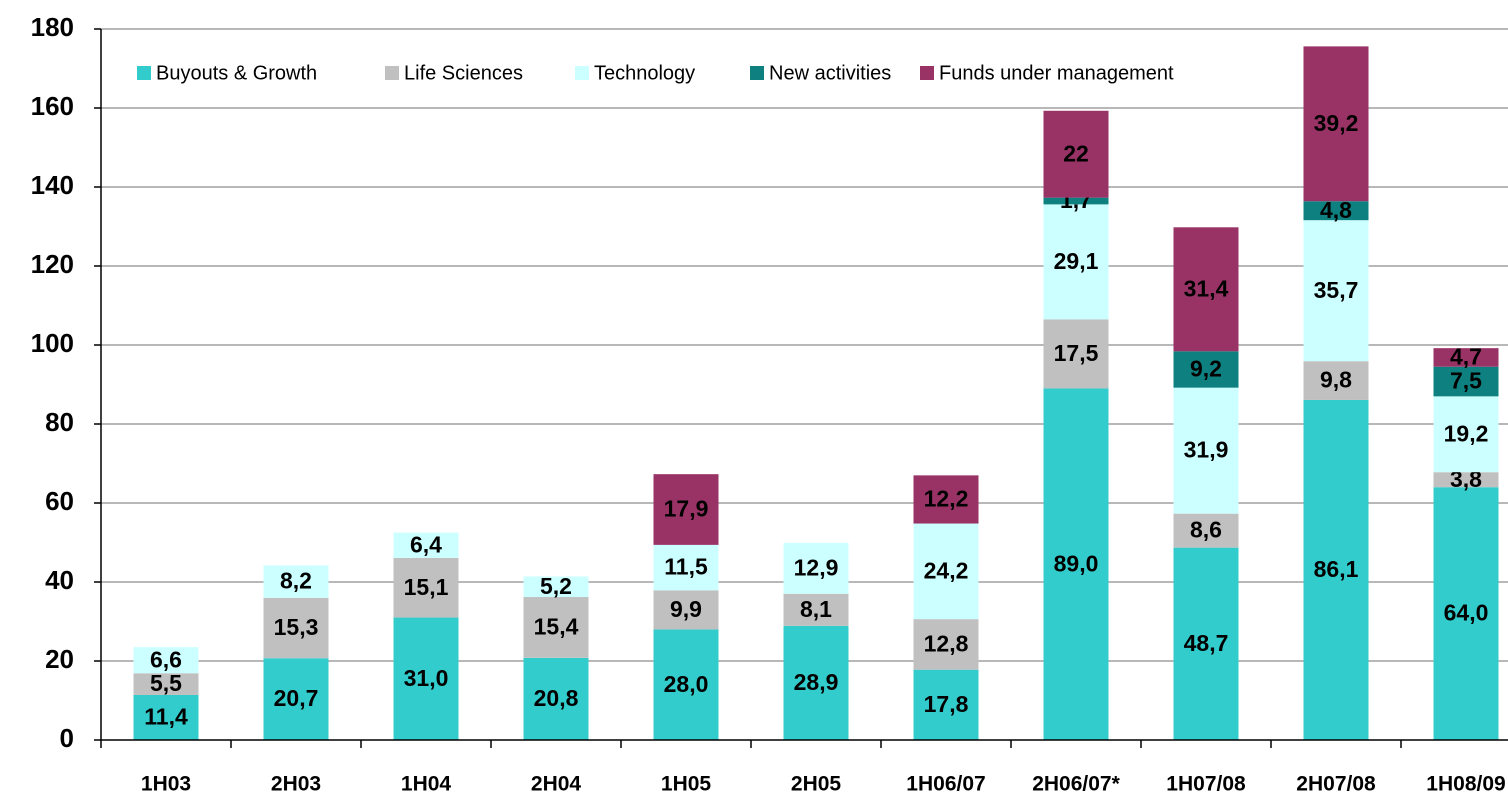 The height and width of the screenshot is (798, 1508). What do you see at coordinates (59, 659) in the screenshot?
I see `y-tick-label: 20` at bounding box center [59, 659].